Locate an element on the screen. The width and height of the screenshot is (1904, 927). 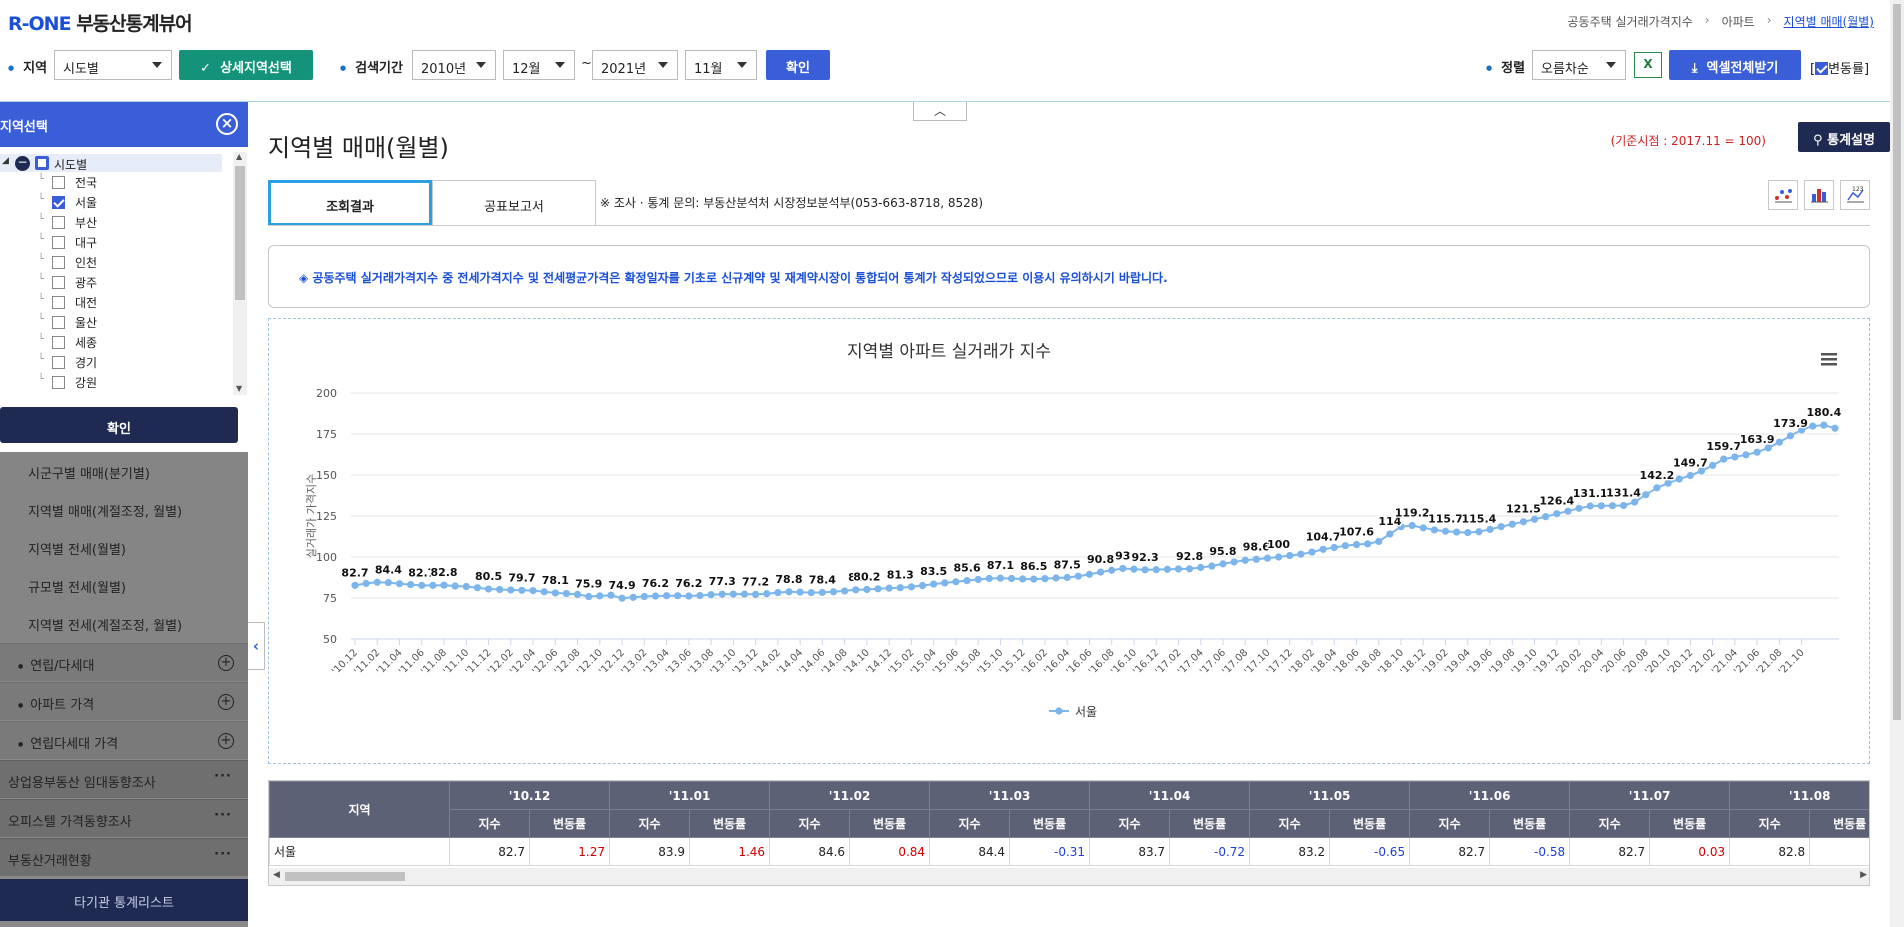
region-confirm-button: 확인 is located at coordinates (119, 425).